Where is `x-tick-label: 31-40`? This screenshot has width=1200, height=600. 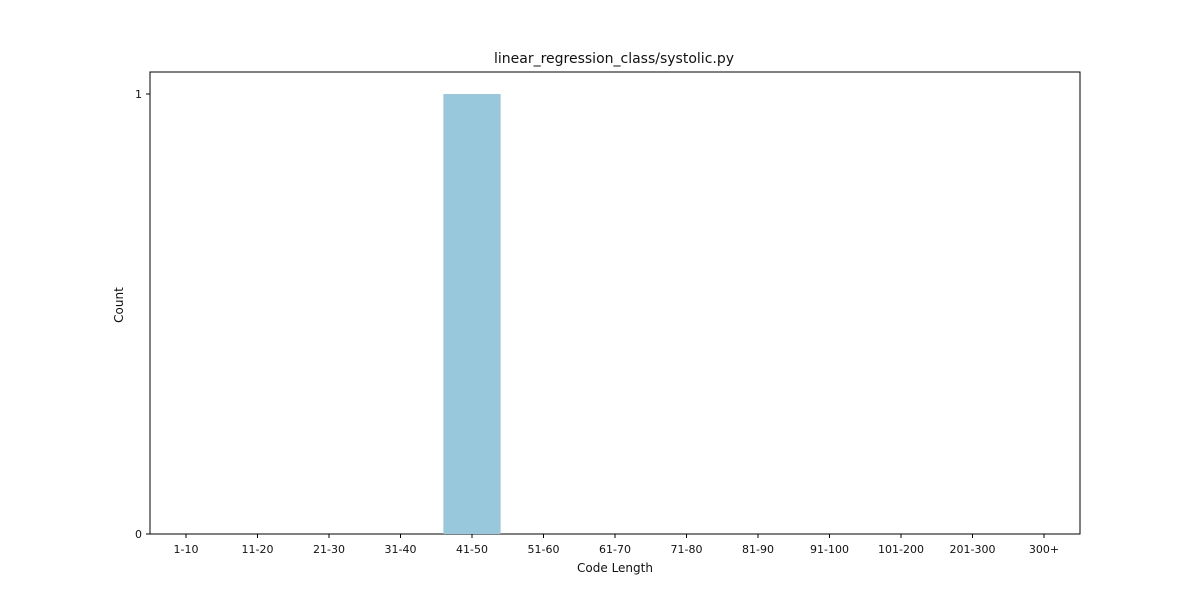 x-tick-label: 31-40 is located at coordinates (401, 549).